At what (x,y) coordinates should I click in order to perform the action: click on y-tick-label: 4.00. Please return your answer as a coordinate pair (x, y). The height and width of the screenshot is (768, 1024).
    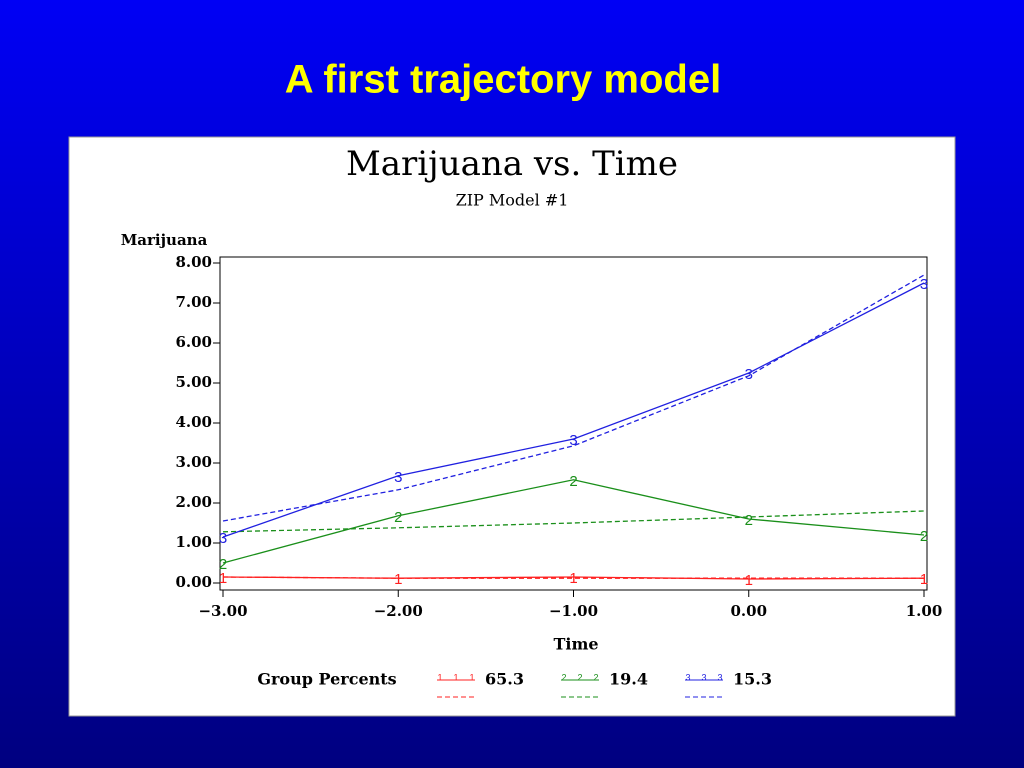
    Looking at the image, I should click on (193, 422).